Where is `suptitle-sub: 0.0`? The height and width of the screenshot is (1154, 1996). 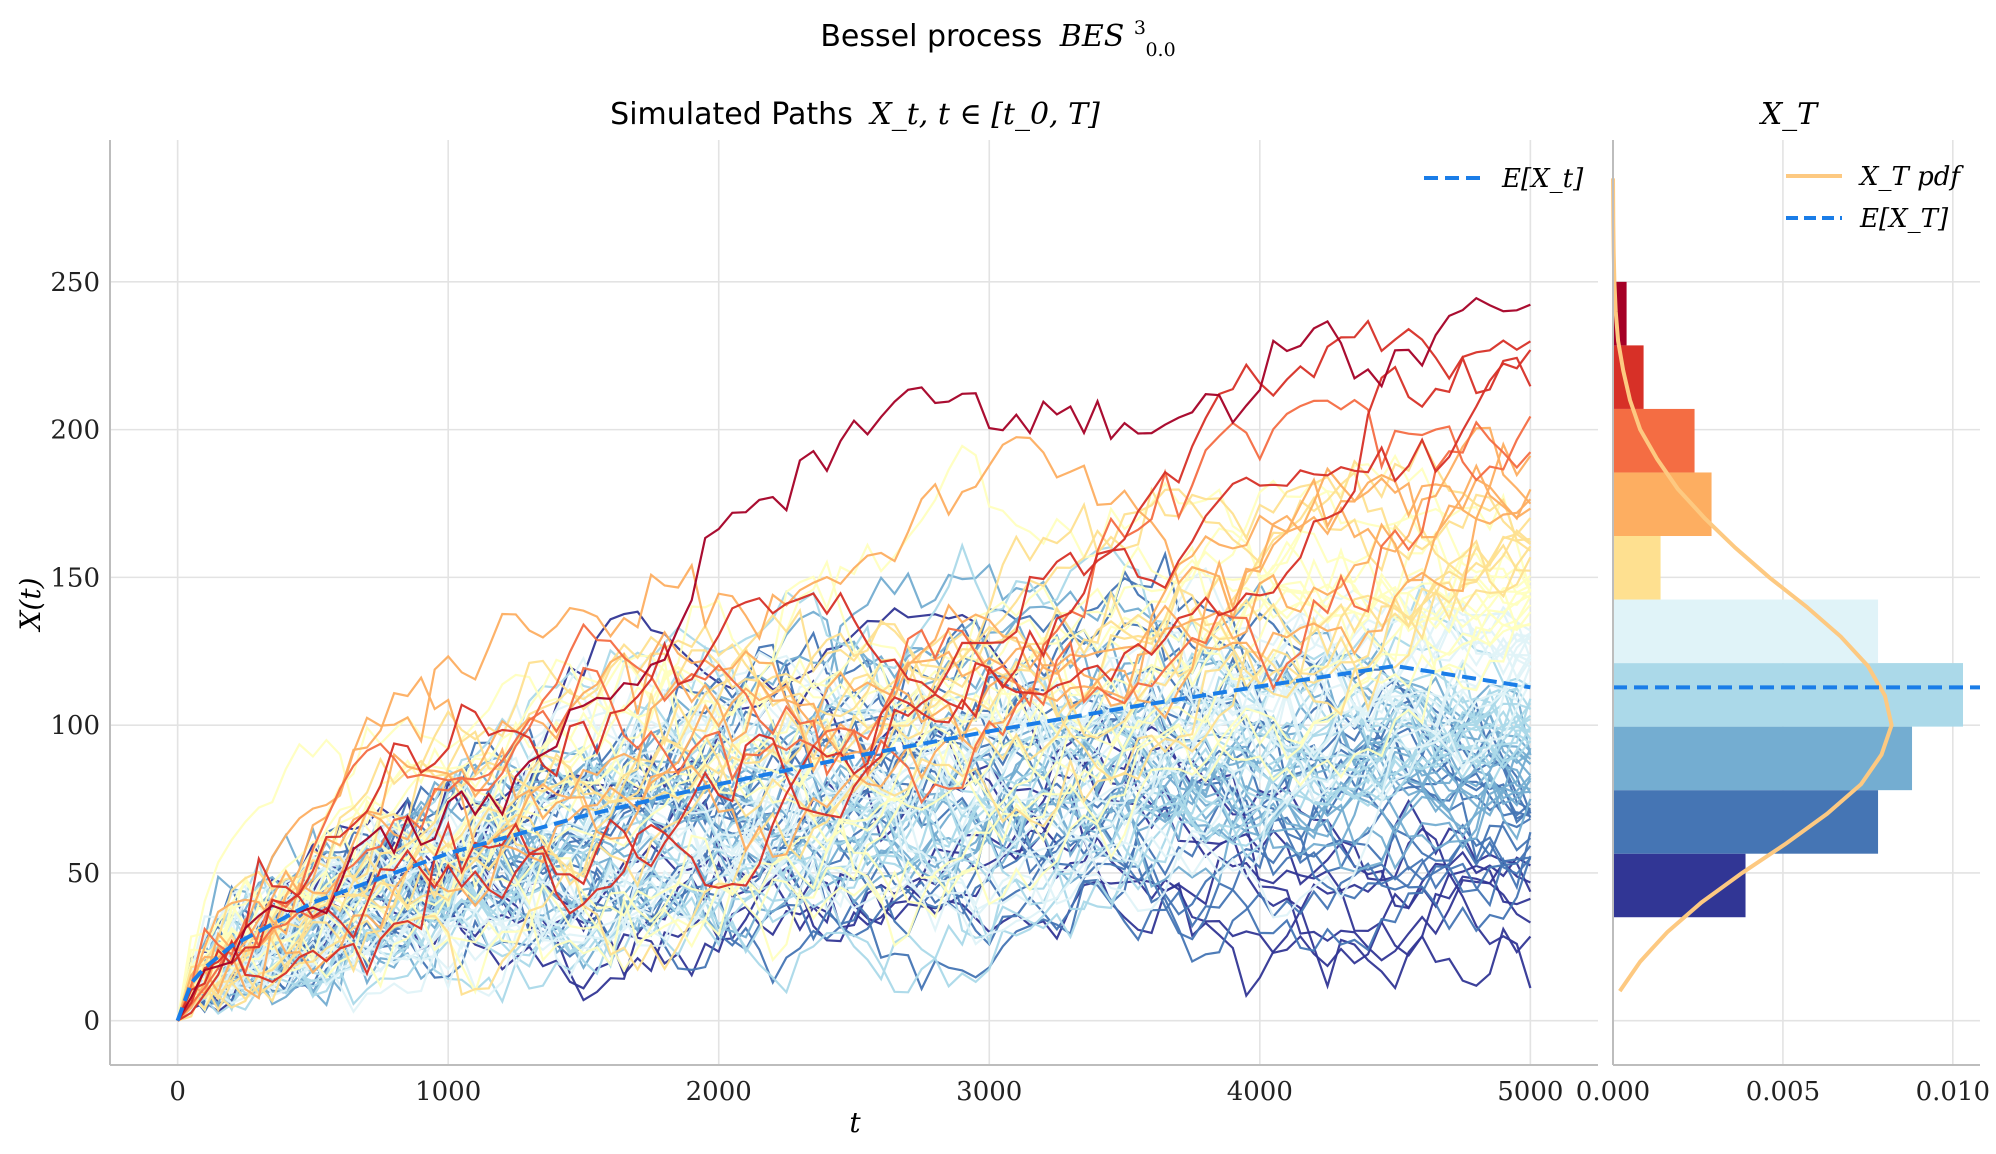 suptitle-sub: 0.0 is located at coordinates (1160, 50).